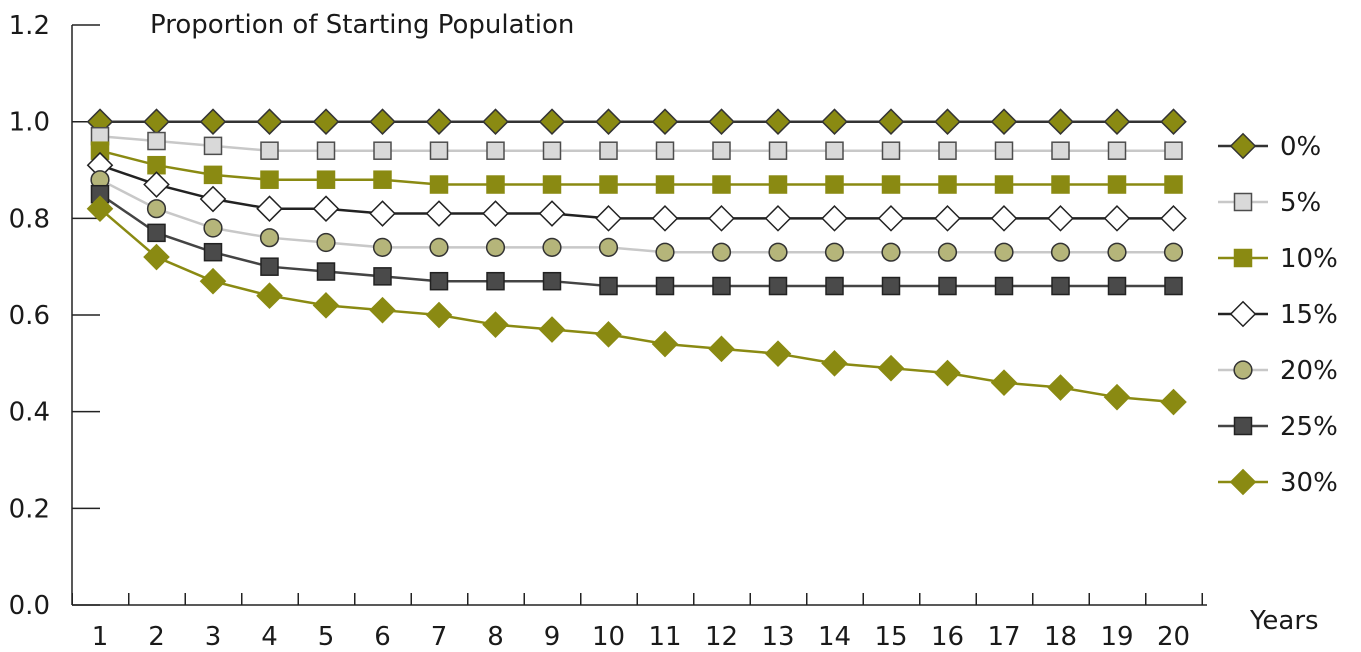 This screenshot has width=1361, height=652. Describe the element at coordinates (890, 637) in the screenshot. I see `x-tick-label: 15` at that location.